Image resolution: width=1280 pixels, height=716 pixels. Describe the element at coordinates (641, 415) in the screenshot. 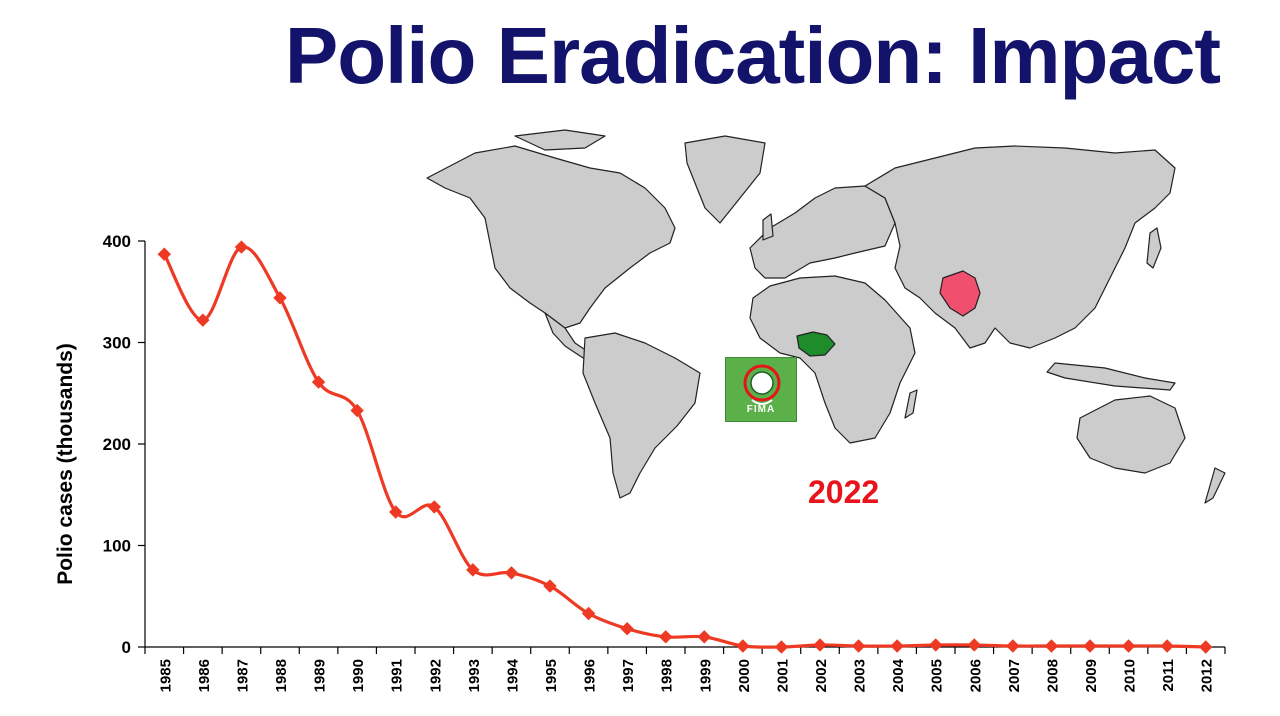

I see `map-south-america` at that location.